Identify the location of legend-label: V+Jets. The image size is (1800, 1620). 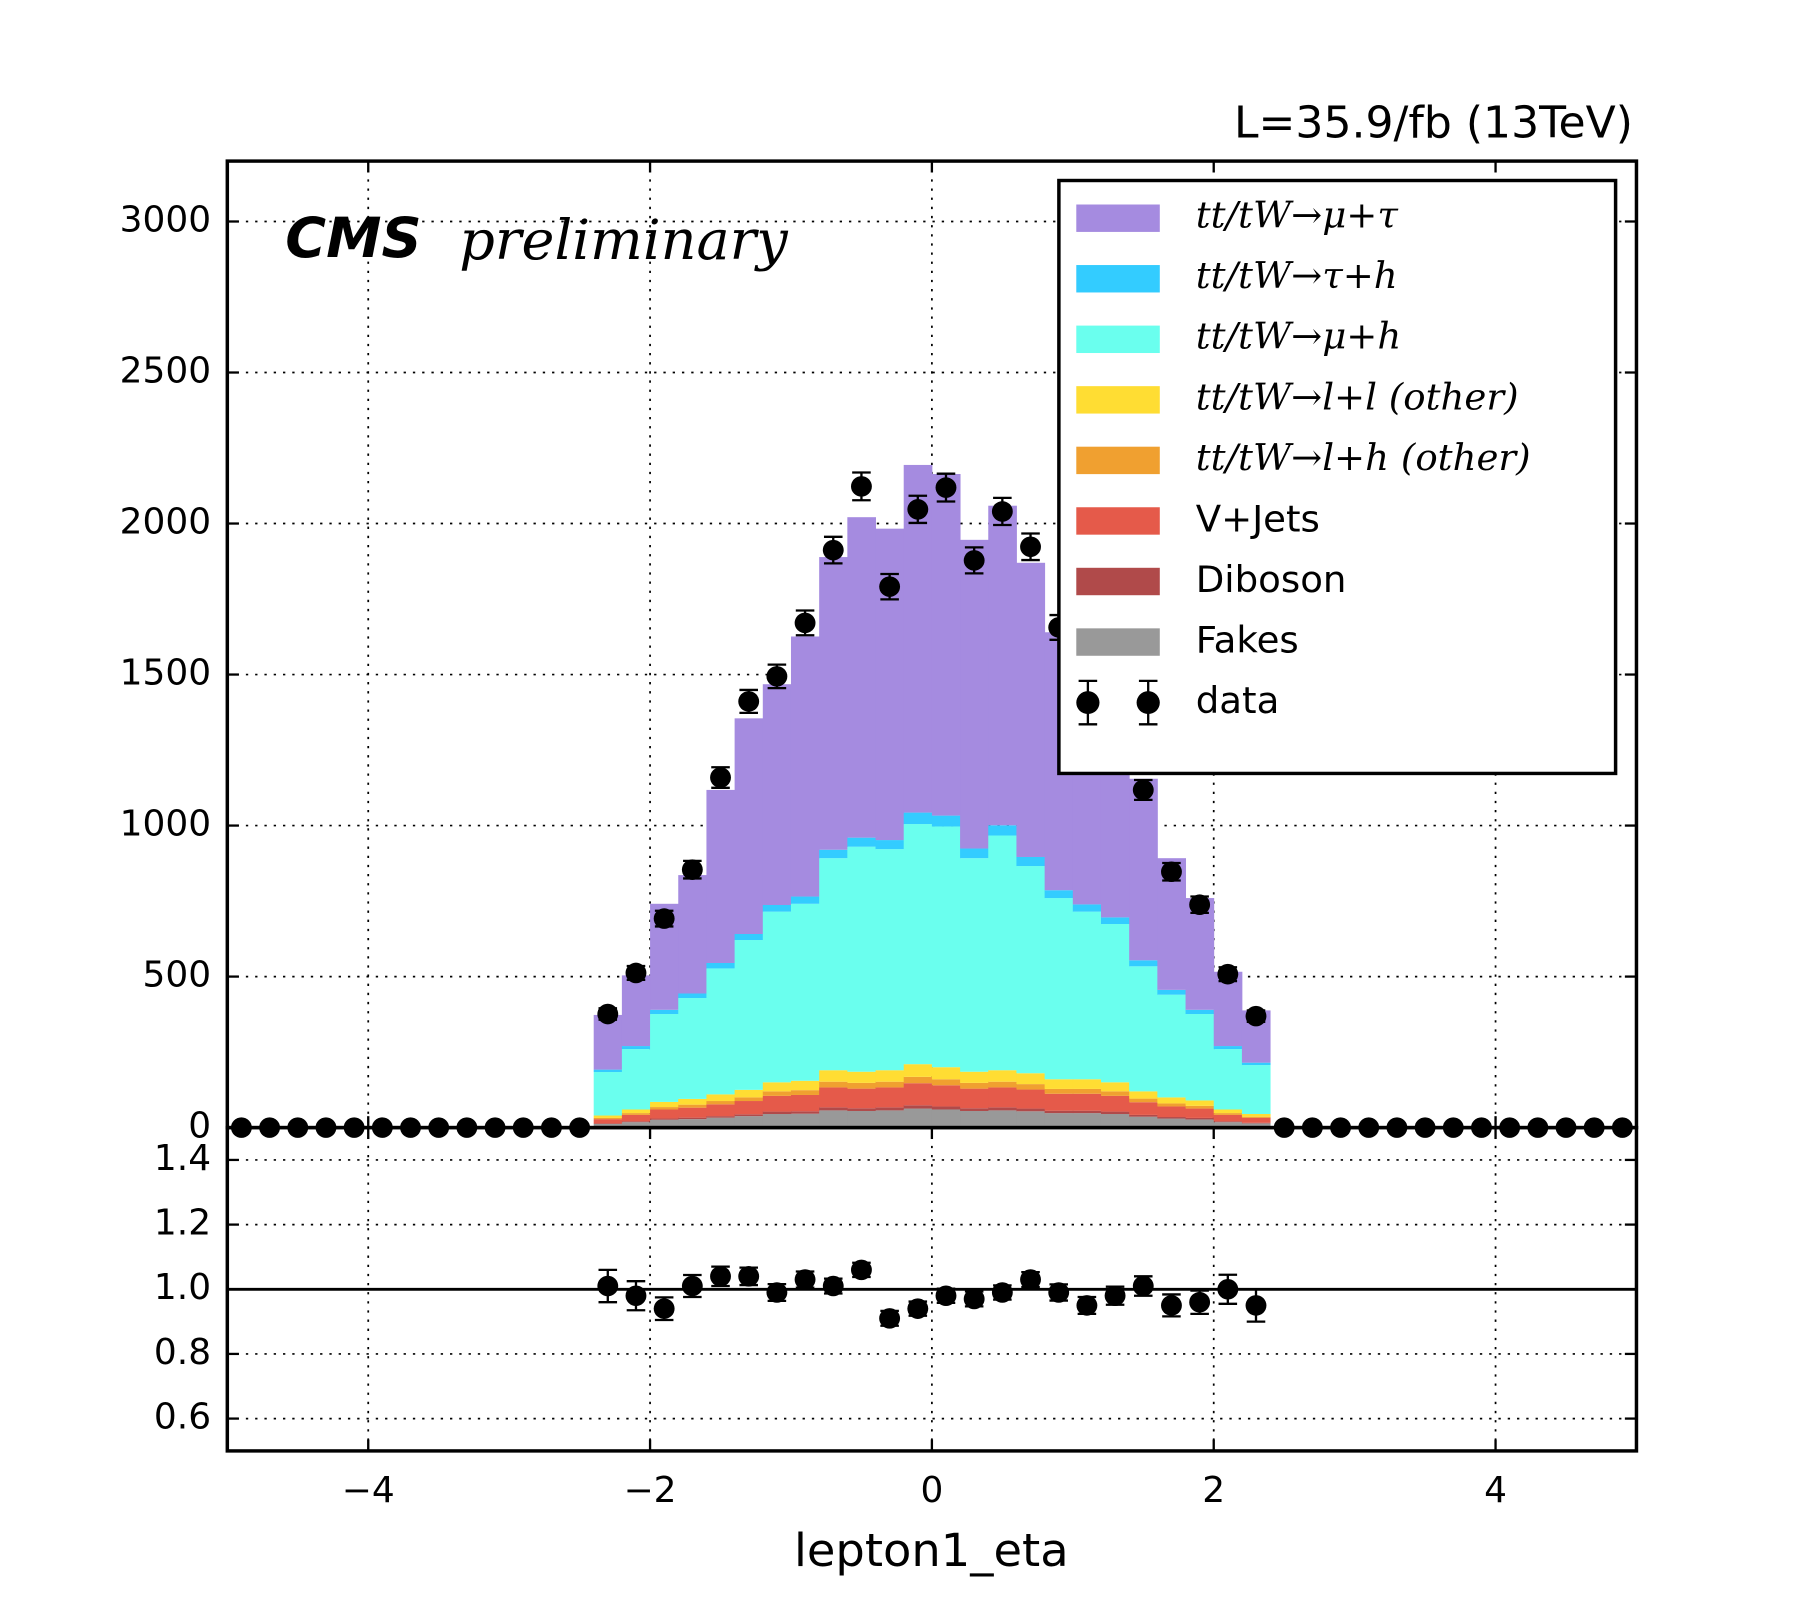
(1258, 519).